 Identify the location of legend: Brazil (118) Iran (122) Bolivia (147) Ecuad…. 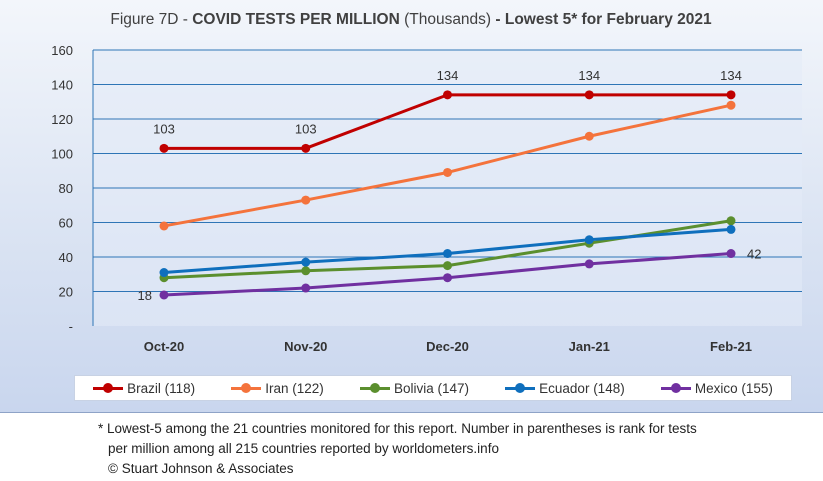
(433, 388).